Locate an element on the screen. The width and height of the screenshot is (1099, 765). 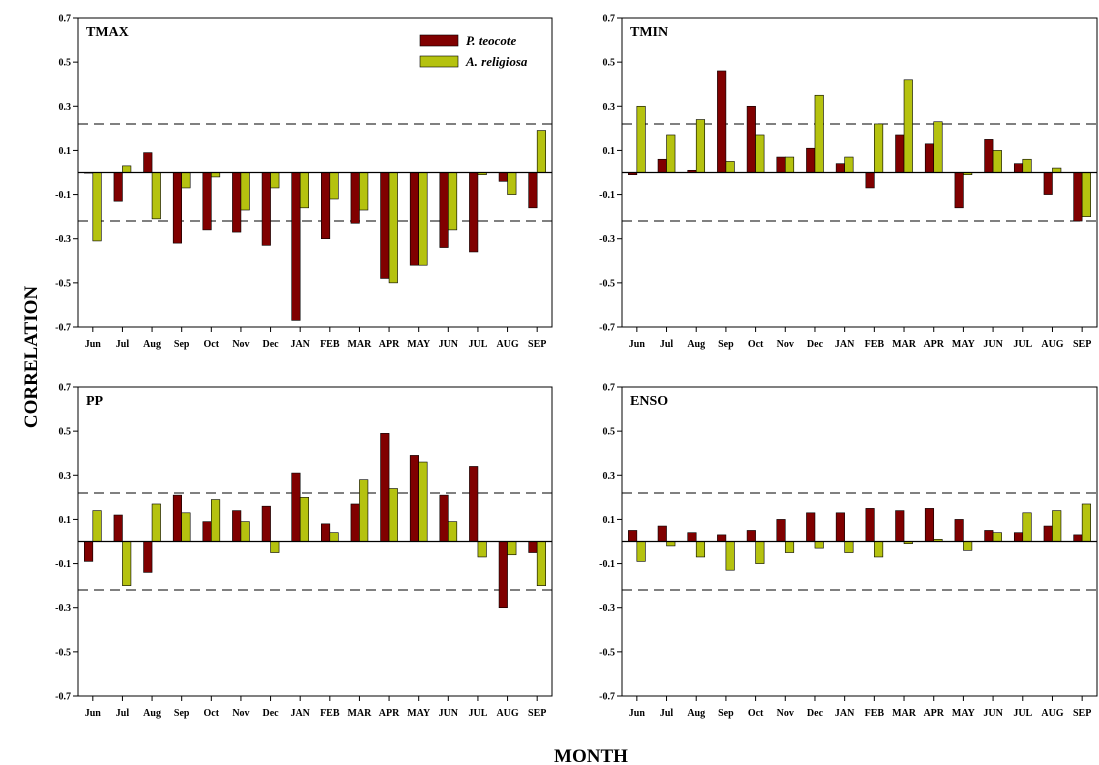
x-tick-label: Sep is located at coordinates (182, 344).